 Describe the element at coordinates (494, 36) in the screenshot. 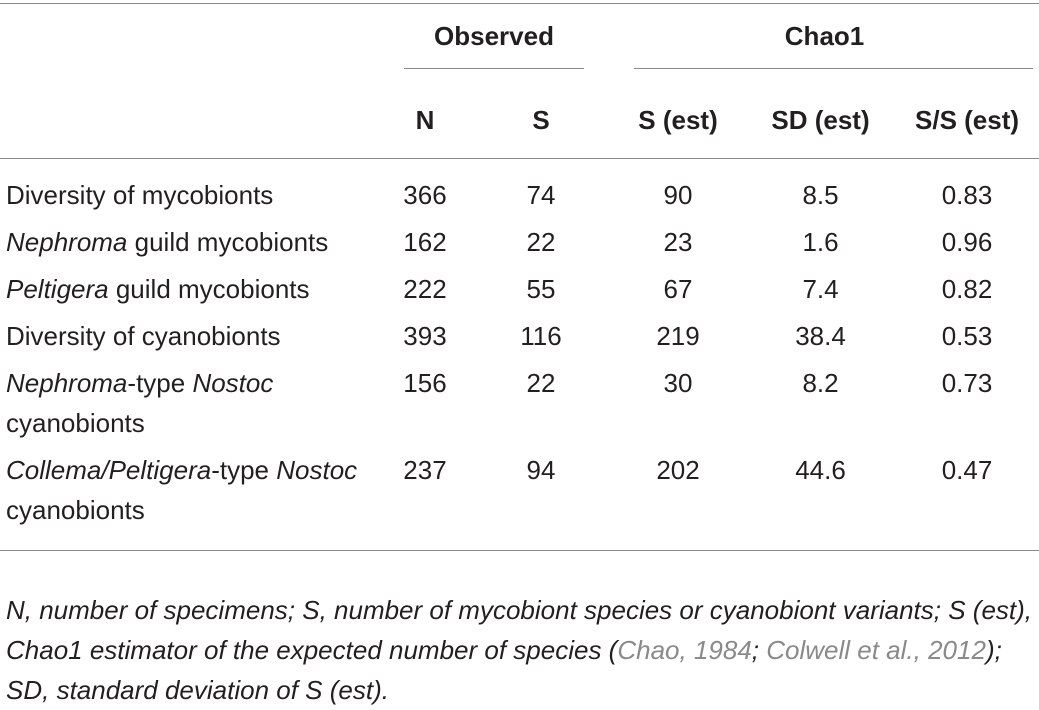

I see `observed-group-label: Observed` at that location.